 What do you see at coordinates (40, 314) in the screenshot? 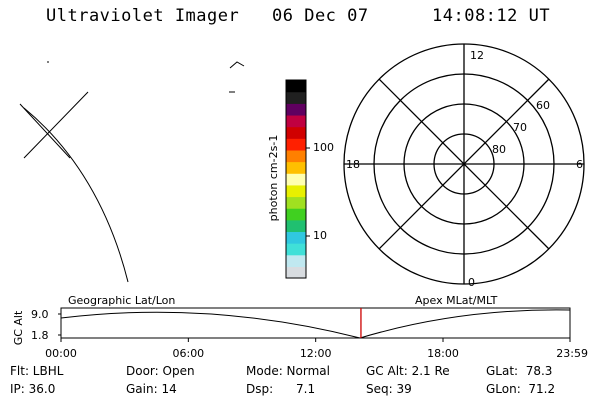
I see `altitude-tick-high: 9.0` at bounding box center [40, 314].